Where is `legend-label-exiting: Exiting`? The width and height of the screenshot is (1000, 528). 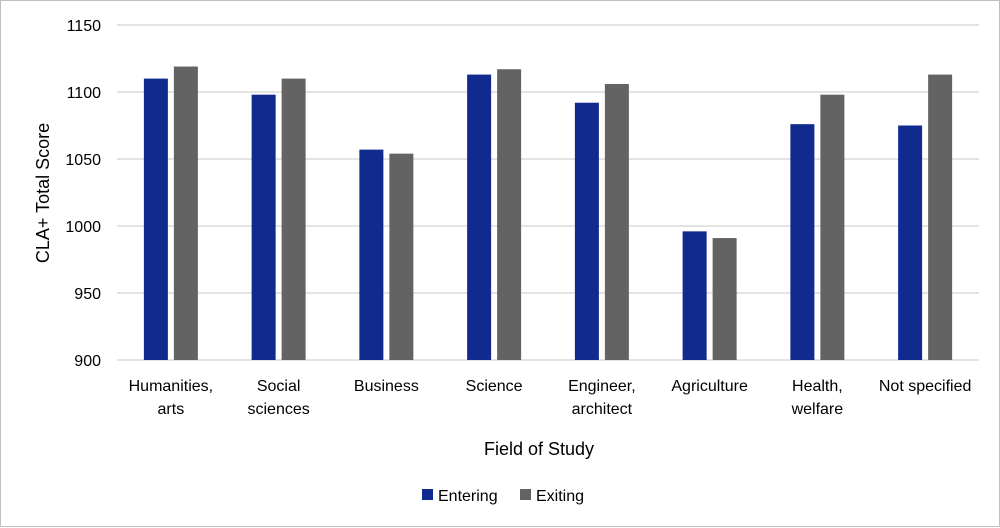 legend-label-exiting: Exiting is located at coordinates (560, 496).